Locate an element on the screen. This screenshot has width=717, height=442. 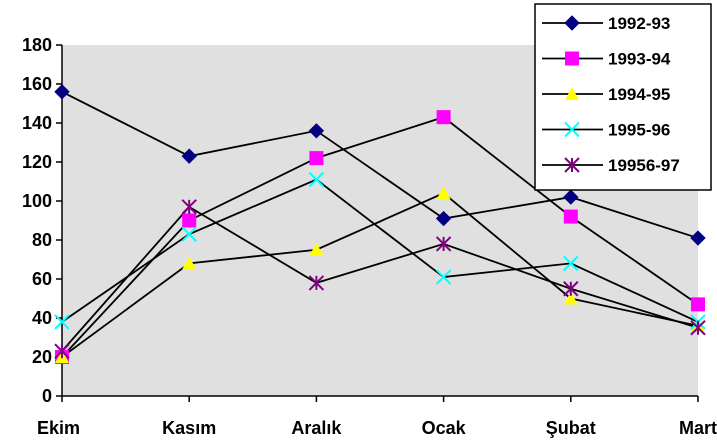
legend-items: 1992-93 1993-94 1994-95 1995-96 19956-97 is located at coordinates (611, 94).